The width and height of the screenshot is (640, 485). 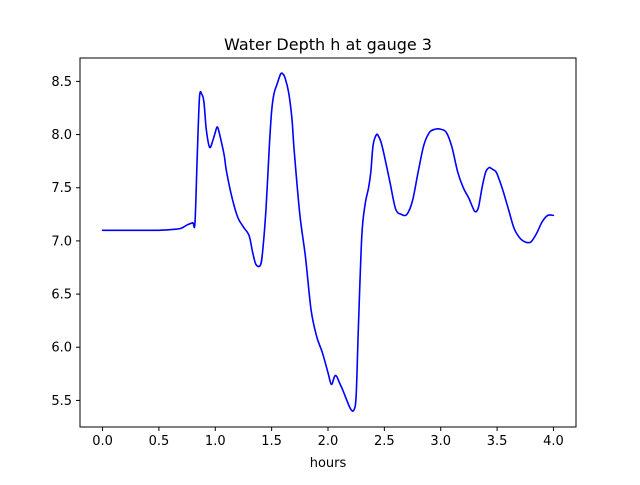 What do you see at coordinates (61, 348) in the screenshot?
I see `y-tick-label: 6.0` at bounding box center [61, 348].